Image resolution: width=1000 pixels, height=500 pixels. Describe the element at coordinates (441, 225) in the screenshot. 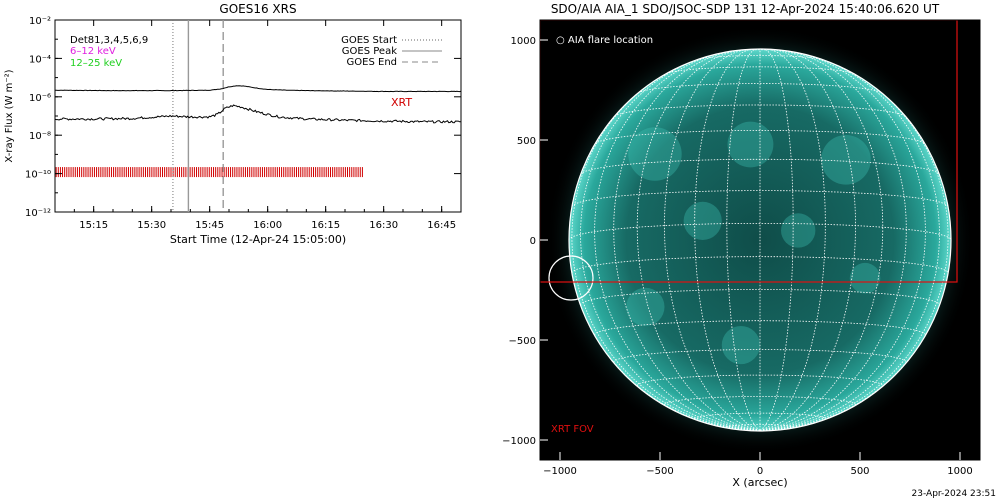

I see `goes-x-tick-label: 16:45` at that location.